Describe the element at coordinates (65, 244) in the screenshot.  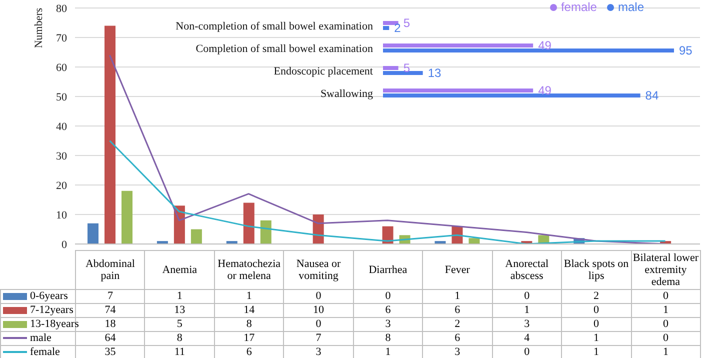
I see `y-tick-label: 0` at that location.